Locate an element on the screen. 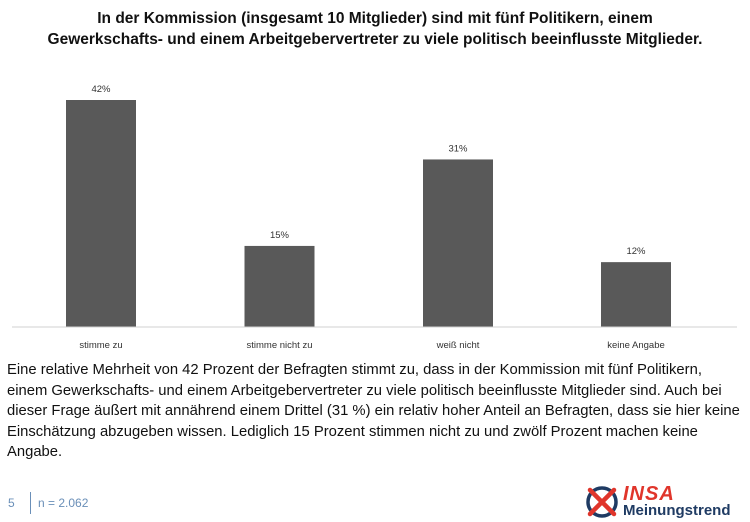  category-label-2: weiß nicht is located at coordinates (458, 345).